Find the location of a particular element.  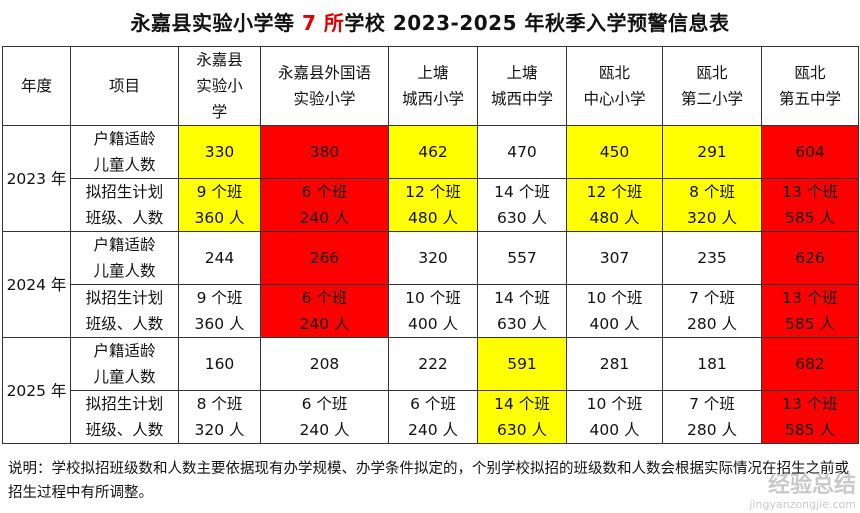

data-cell: 557 is located at coordinates (522, 258).